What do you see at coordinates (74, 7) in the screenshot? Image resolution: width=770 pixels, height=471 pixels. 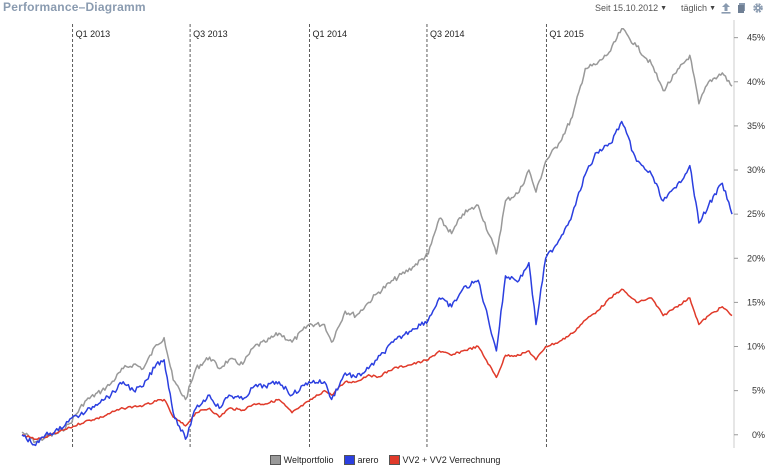 I see `page-title: Performance–Diagramm` at bounding box center [74, 7].